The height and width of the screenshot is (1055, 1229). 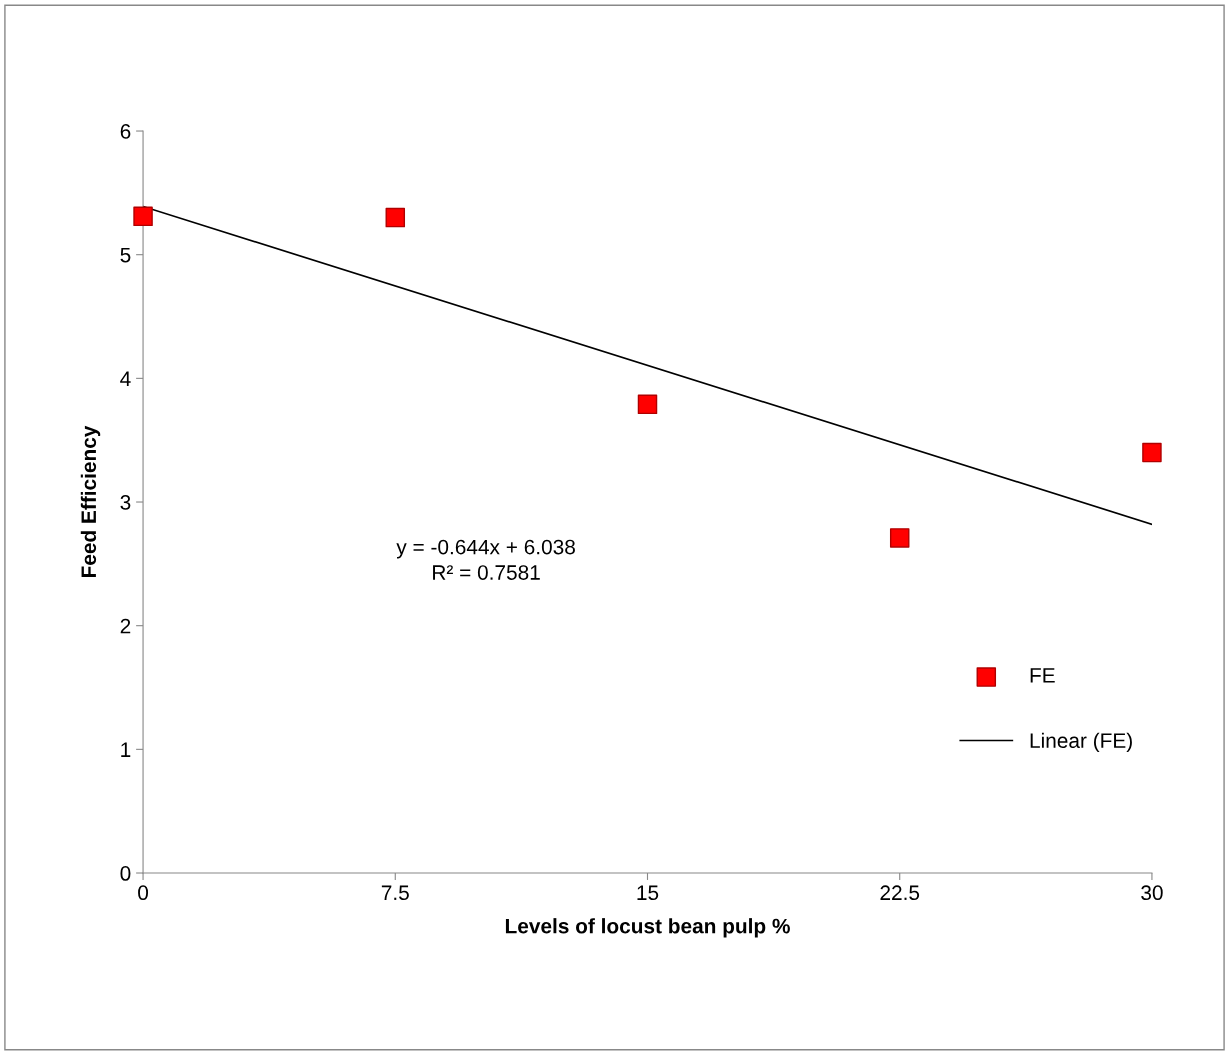 I want to click on x-tick-label: 15, so click(x=648, y=893).